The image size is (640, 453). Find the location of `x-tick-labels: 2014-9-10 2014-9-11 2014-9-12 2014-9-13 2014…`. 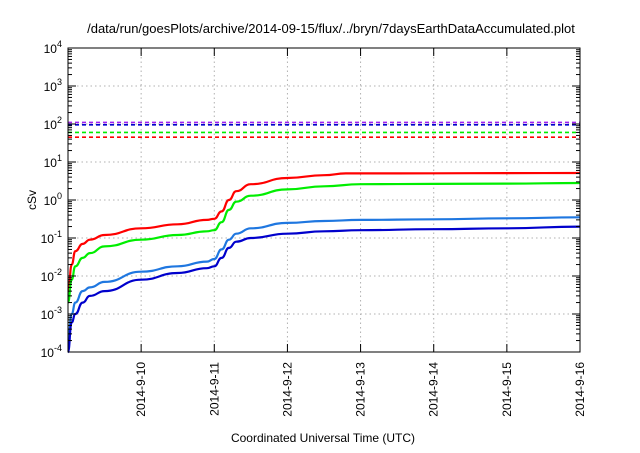

x-tick-labels: 2014-9-10 2014-9-11 2014-9-12 2014-9-13 2014… is located at coordinates (360, 389).